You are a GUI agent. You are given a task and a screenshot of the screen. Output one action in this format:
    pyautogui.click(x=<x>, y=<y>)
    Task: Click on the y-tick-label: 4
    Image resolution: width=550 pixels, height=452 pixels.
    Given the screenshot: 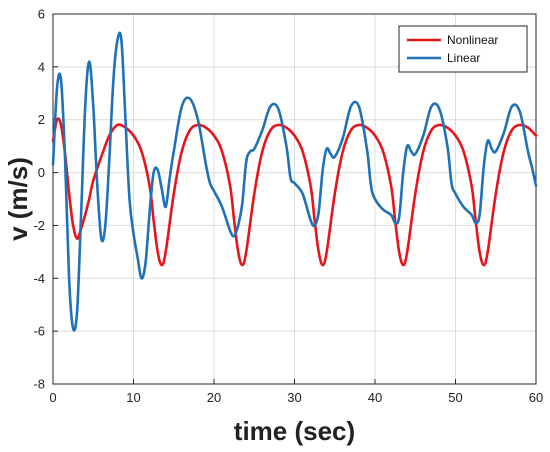 What is the action you would take?
    pyautogui.click(x=41, y=66)
    